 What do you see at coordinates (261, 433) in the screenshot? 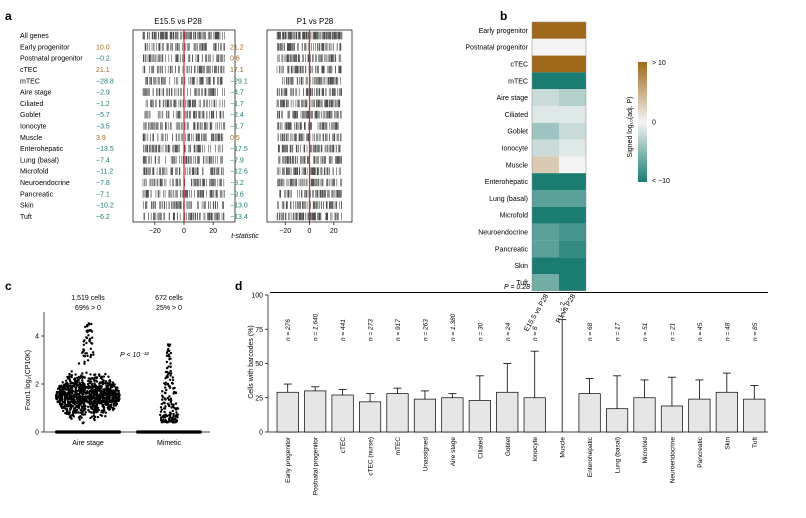
I see `panel-d-ytick-label-0: 0` at bounding box center [261, 433].